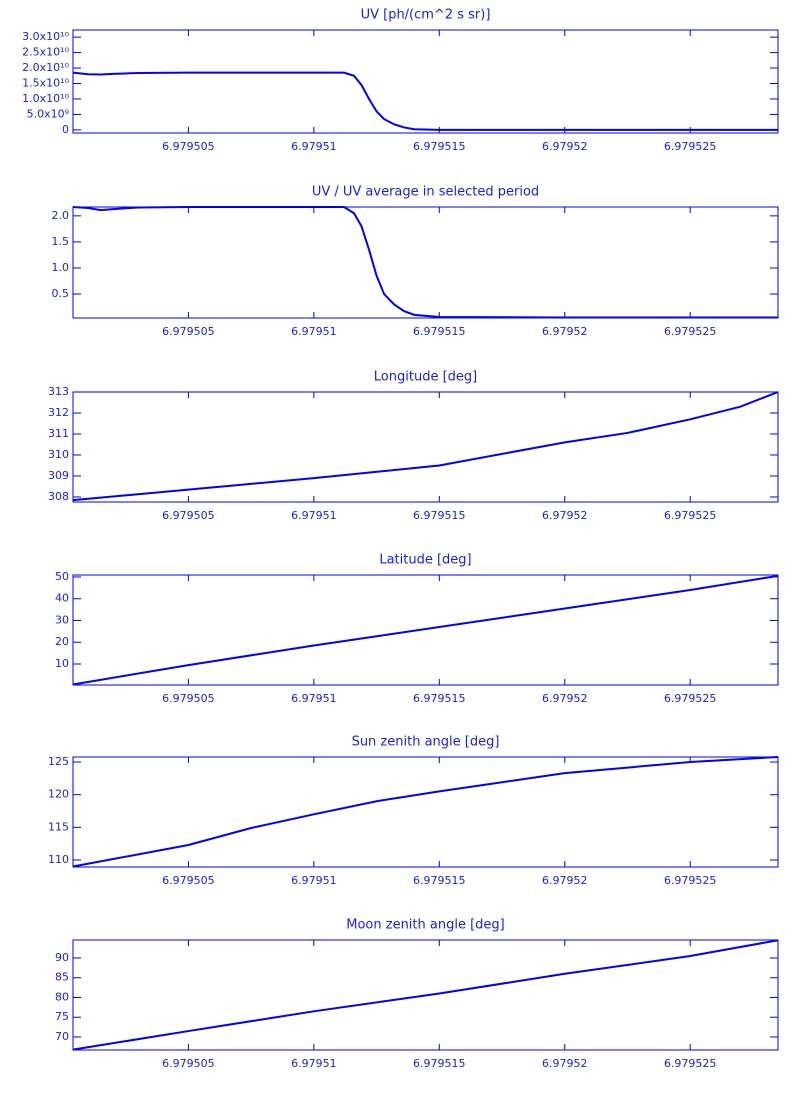 This screenshot has height=1104, width=800. Describe the element at coordinates (58, 826) in the screenshot. I see `y-tick-label: 115` at that location.